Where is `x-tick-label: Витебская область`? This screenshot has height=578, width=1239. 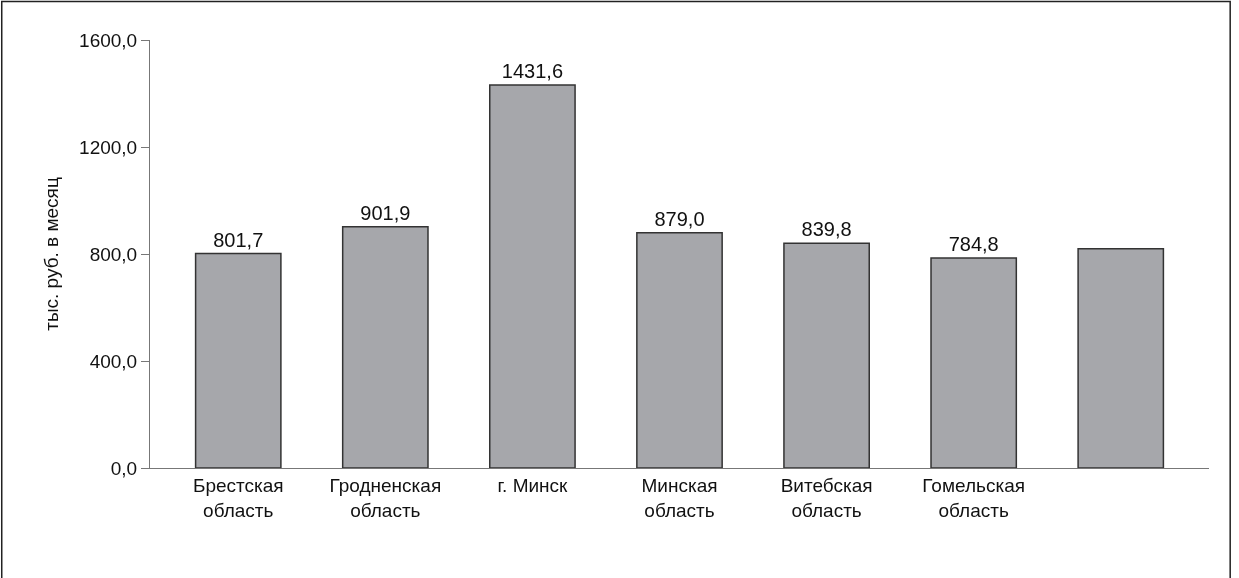 x-tick-label: Витебская область is located at coordinates (826, 497).